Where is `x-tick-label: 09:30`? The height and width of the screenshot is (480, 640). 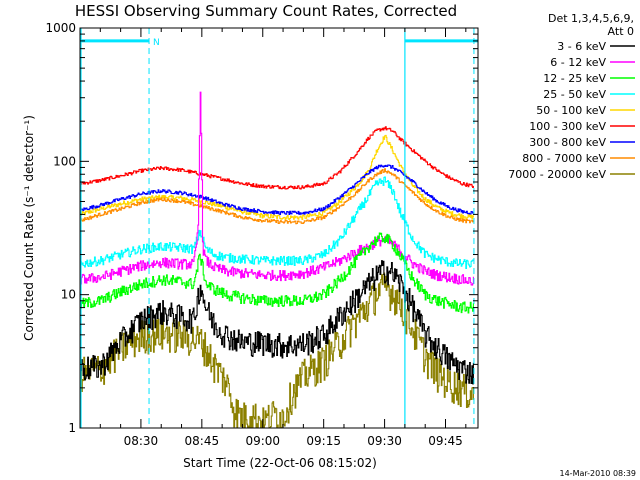 x-tick-label: 09:30 is located at coordinates (384, 441).